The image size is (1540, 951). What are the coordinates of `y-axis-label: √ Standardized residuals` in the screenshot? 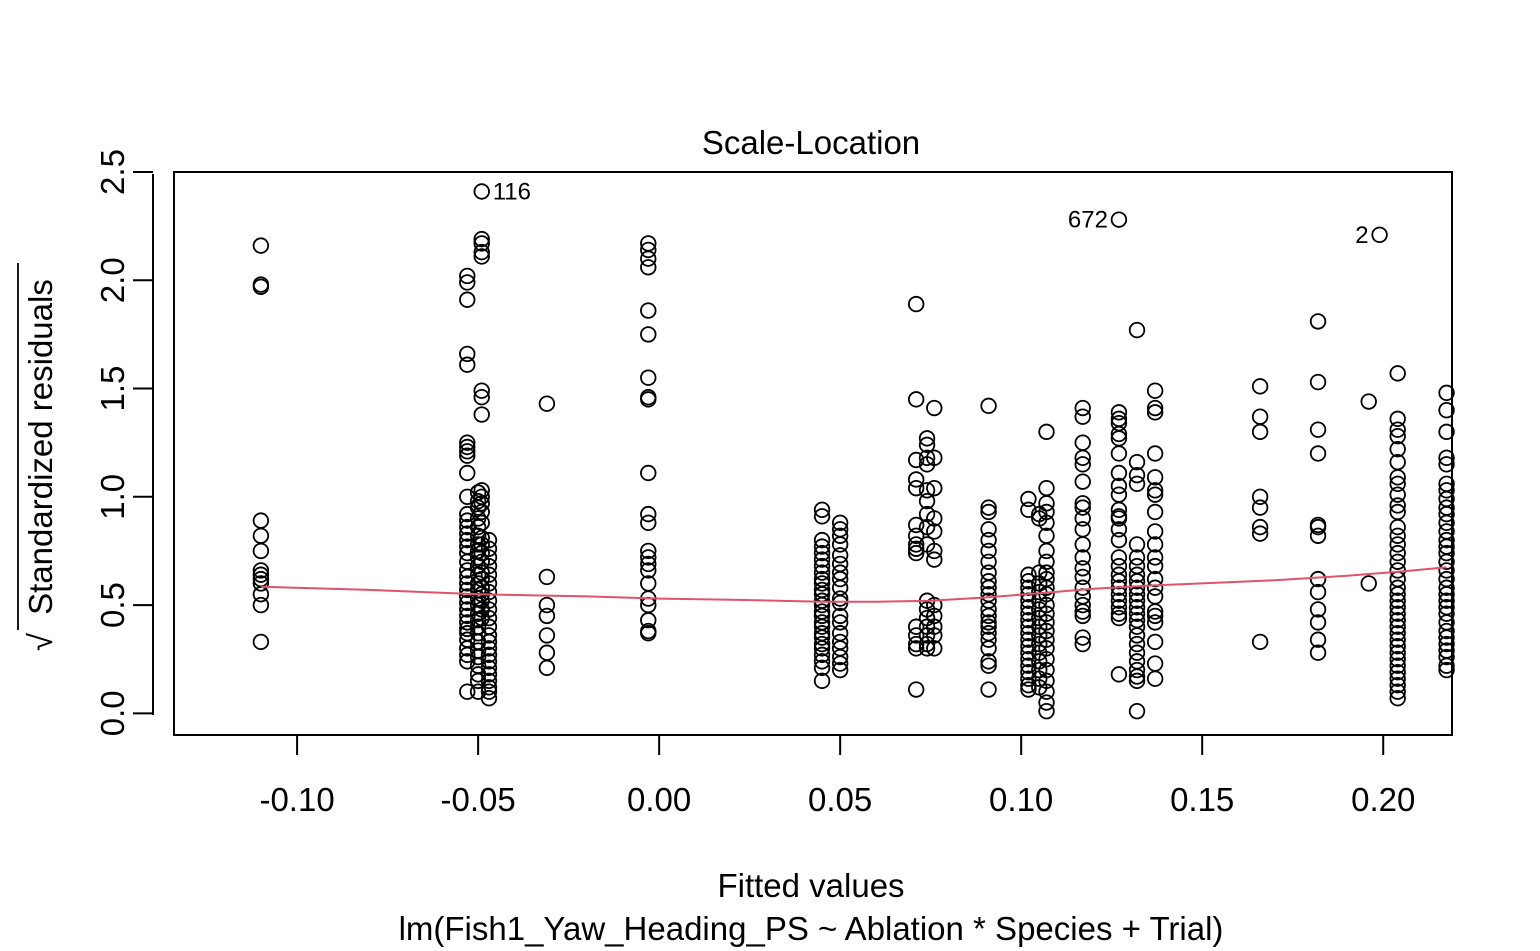 It's located at (38, 457).